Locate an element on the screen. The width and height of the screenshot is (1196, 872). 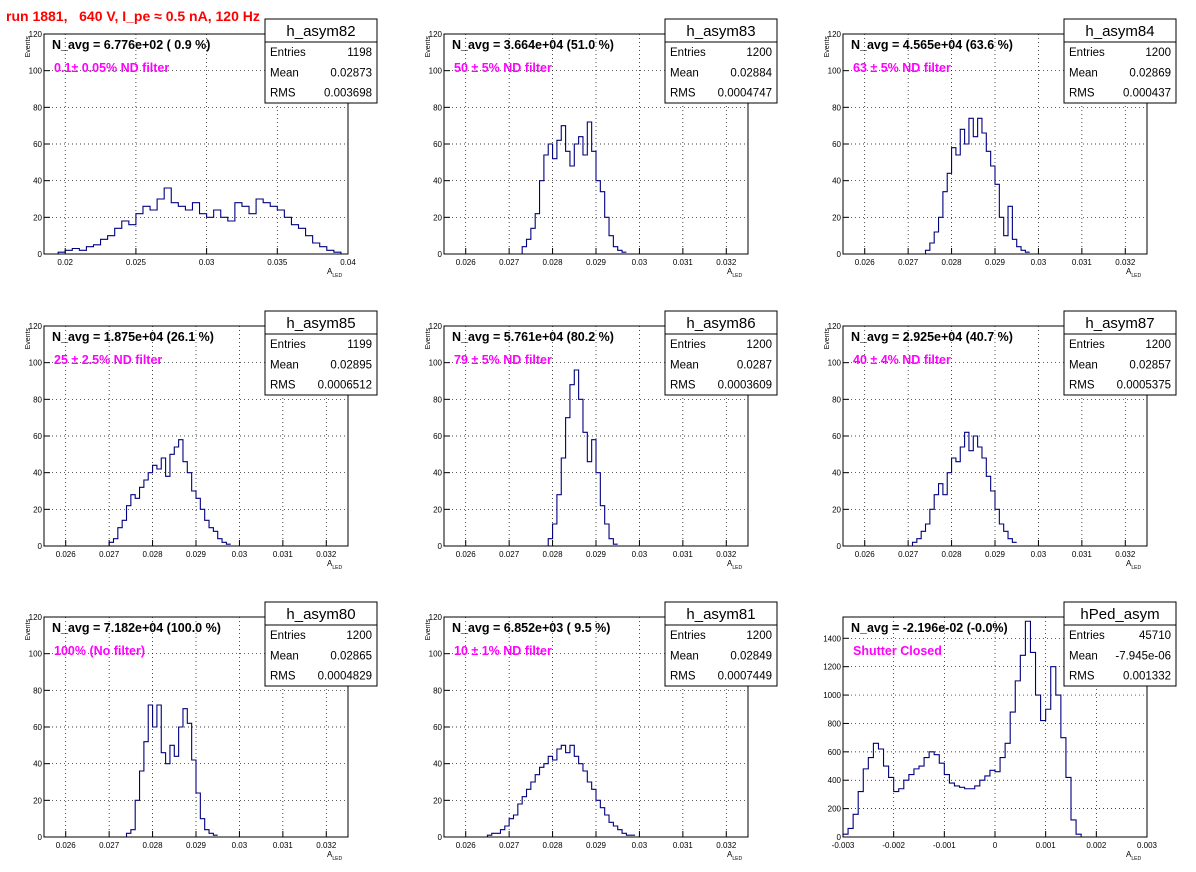
stat-value: 0.02857 is located at coordinates (1150, 365).